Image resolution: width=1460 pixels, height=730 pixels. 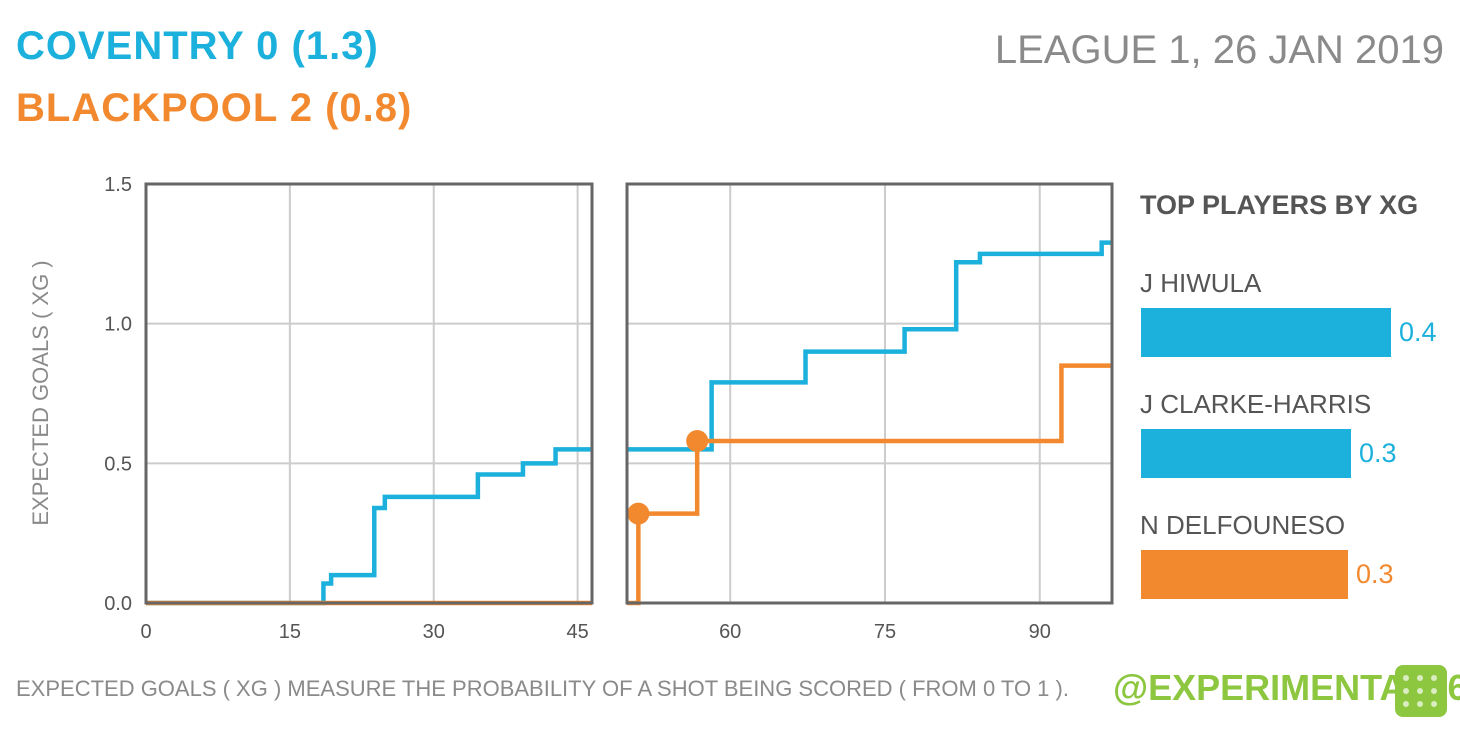 What do you see at coordinates (1256, 404) in the screenshot?
I see `player-name: J CLARKE-HARRIS` at bounding box center [1256, 404].